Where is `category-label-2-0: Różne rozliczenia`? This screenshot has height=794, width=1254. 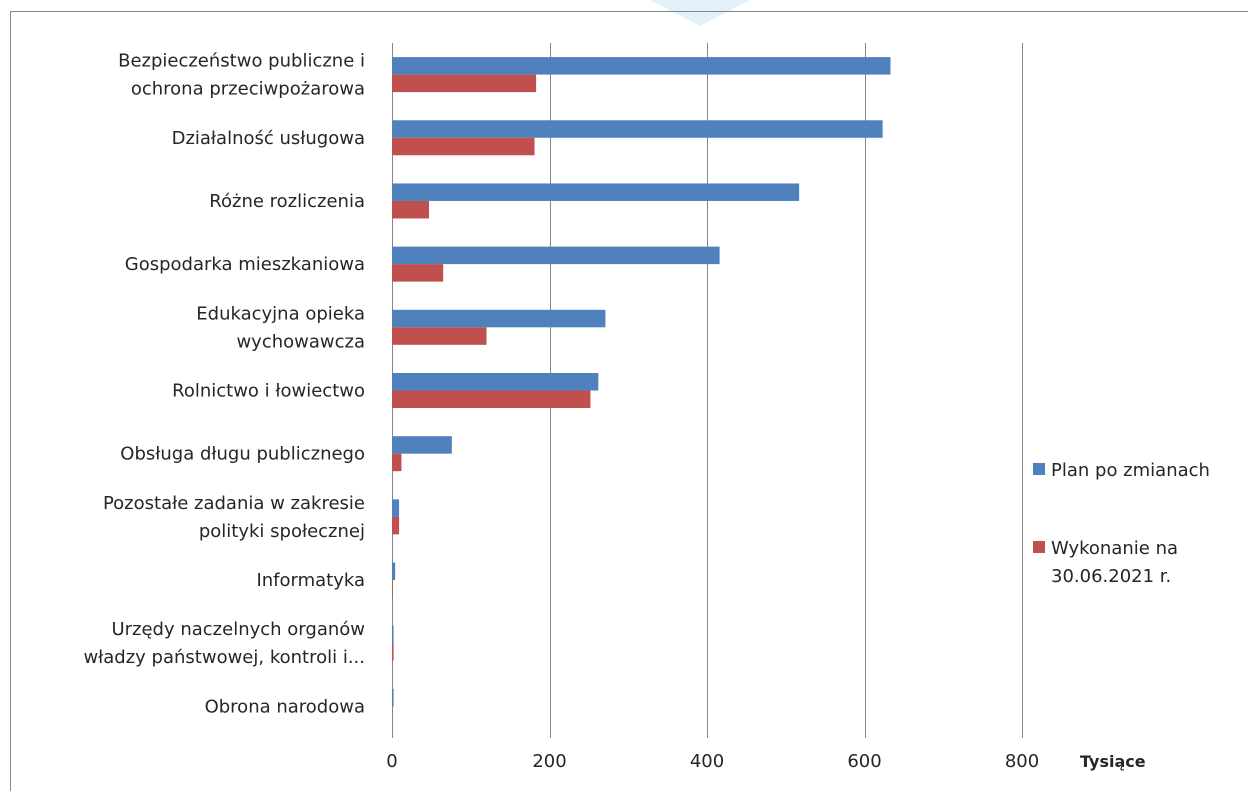
category-label-2-0: Różne rozliczenia is located at coordinates (287, 201).